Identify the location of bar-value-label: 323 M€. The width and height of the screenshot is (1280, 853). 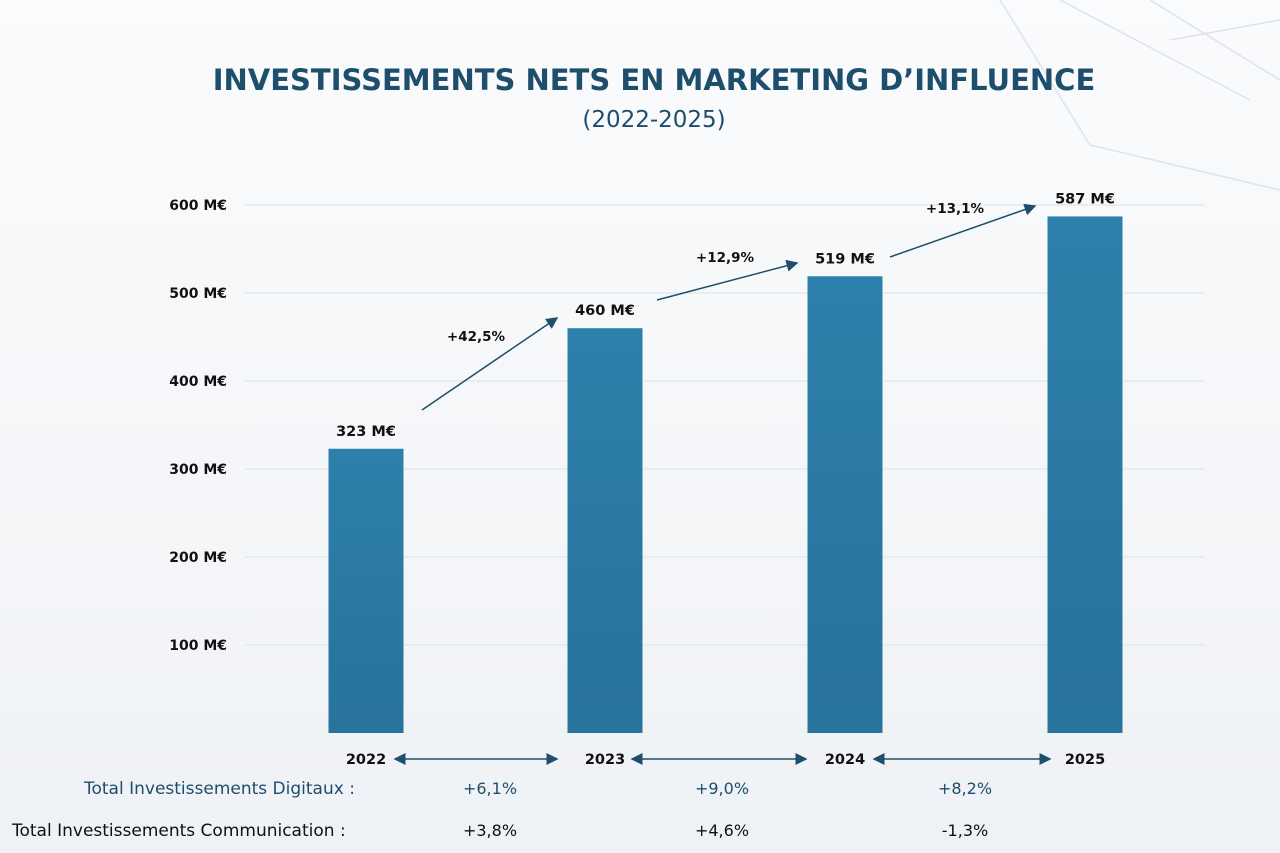
(366, 432).